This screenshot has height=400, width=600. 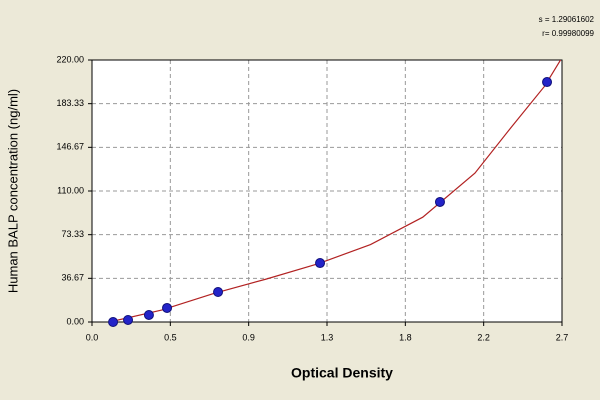 I want to click on x-axis-label: Optical Density, so click(x=342, y=373).